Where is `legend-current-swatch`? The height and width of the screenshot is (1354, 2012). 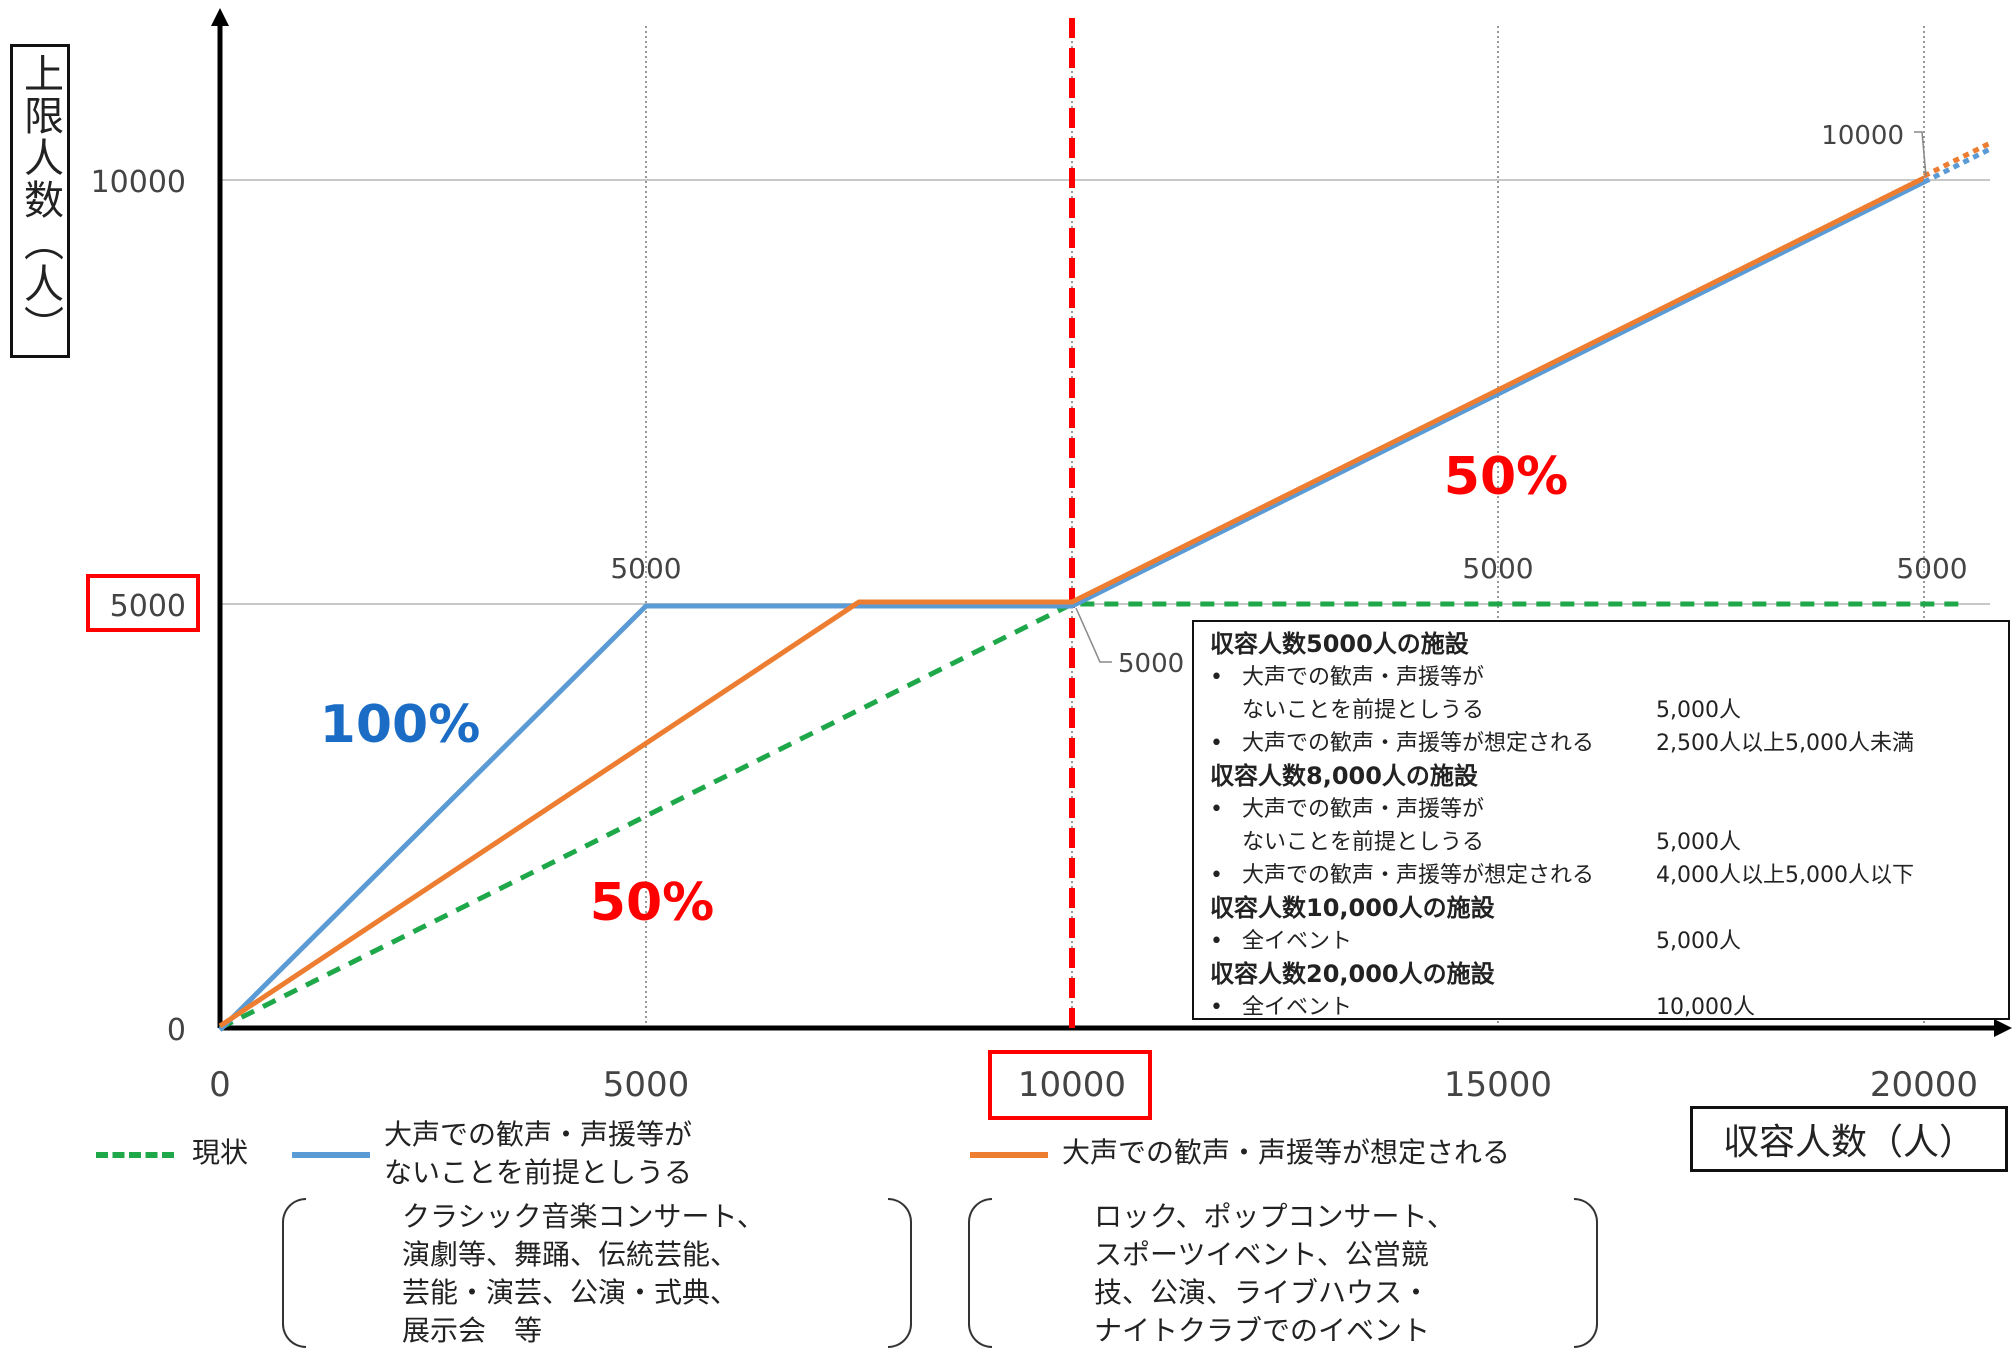 legend-current-swatch is located at coordinates (135, 1155).